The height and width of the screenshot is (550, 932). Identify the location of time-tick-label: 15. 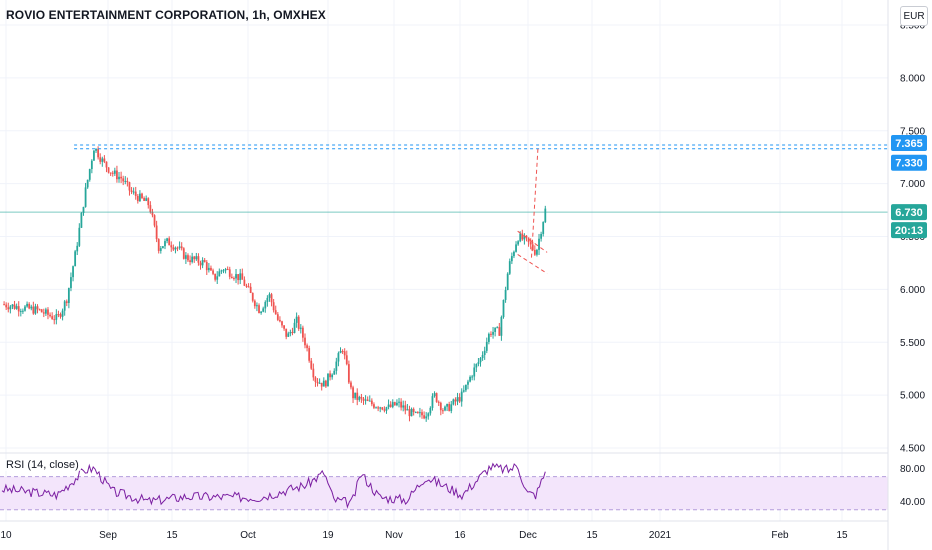
(842, 535).